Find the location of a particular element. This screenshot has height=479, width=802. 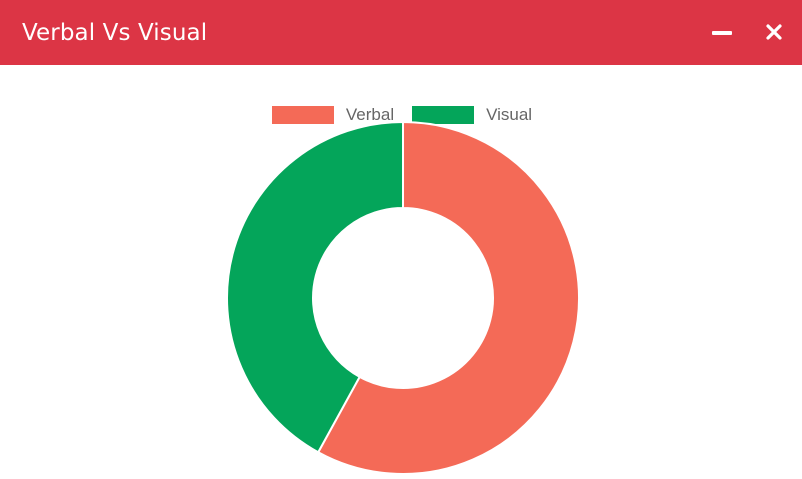

legend-swatch-verbal is located at coordinates (302, 115).